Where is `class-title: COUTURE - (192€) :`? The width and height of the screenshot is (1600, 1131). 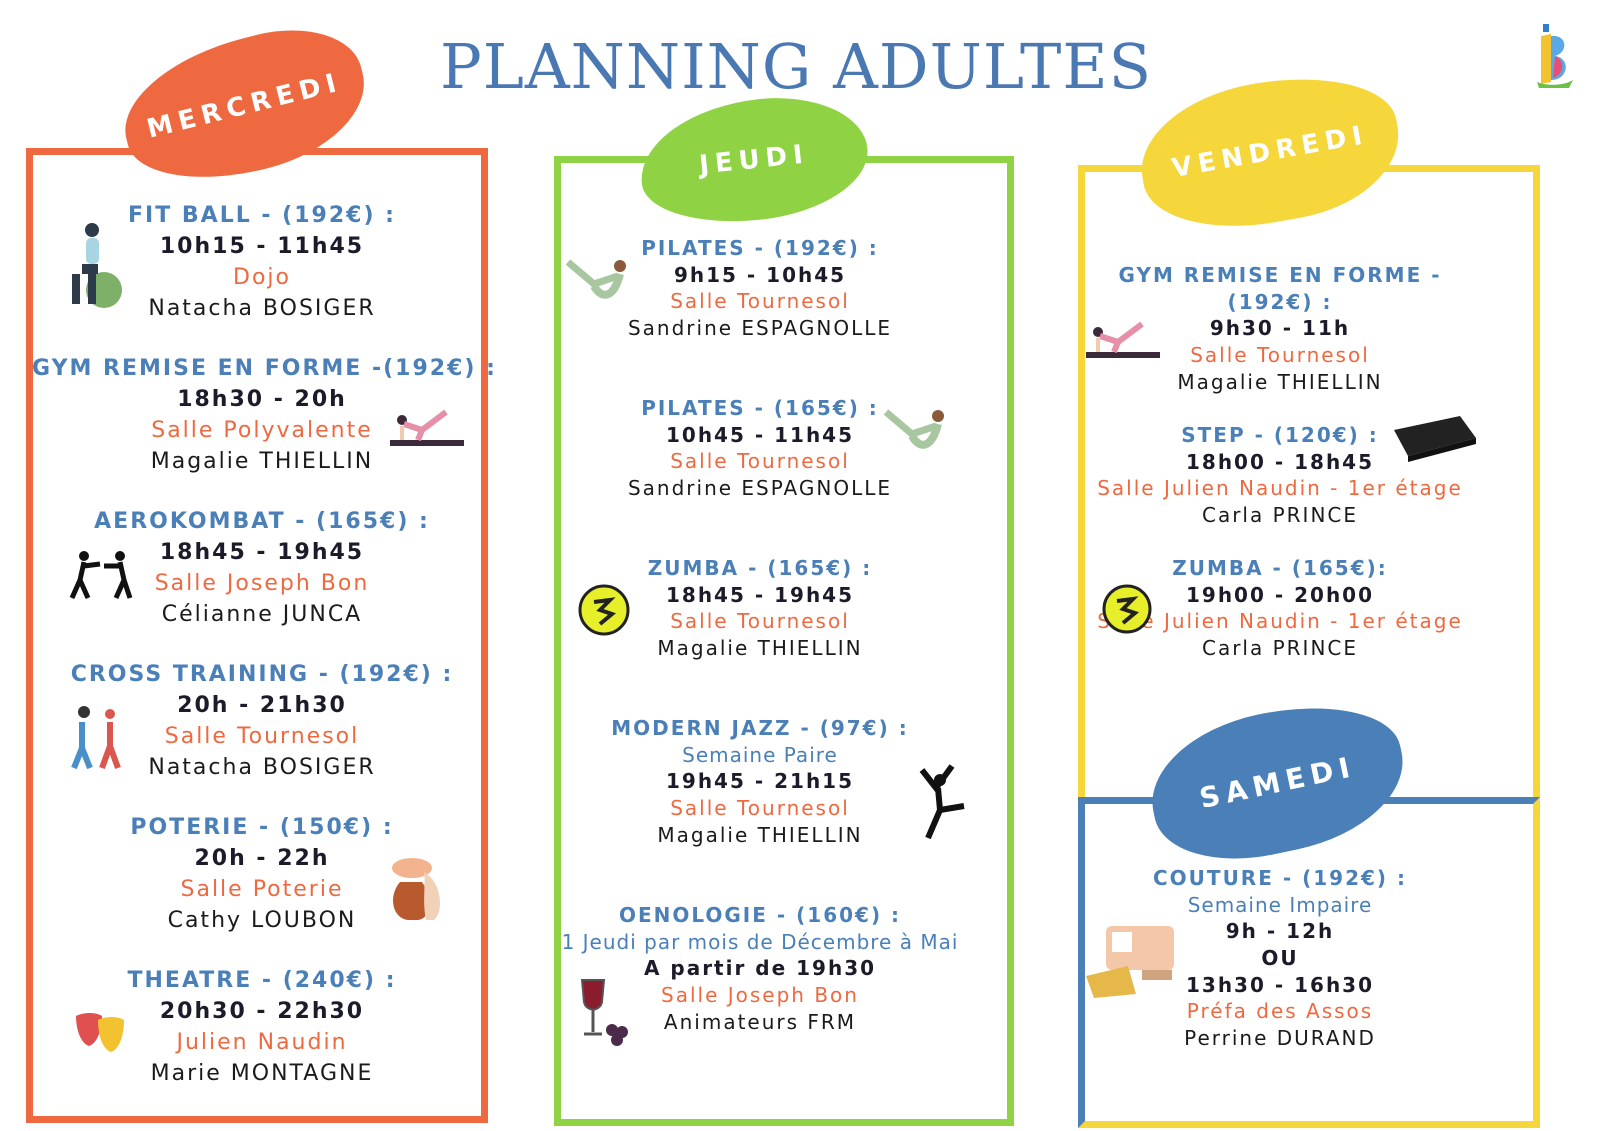
class-title: COUTURE - (192€) : is located at coordinates (1280, 878).